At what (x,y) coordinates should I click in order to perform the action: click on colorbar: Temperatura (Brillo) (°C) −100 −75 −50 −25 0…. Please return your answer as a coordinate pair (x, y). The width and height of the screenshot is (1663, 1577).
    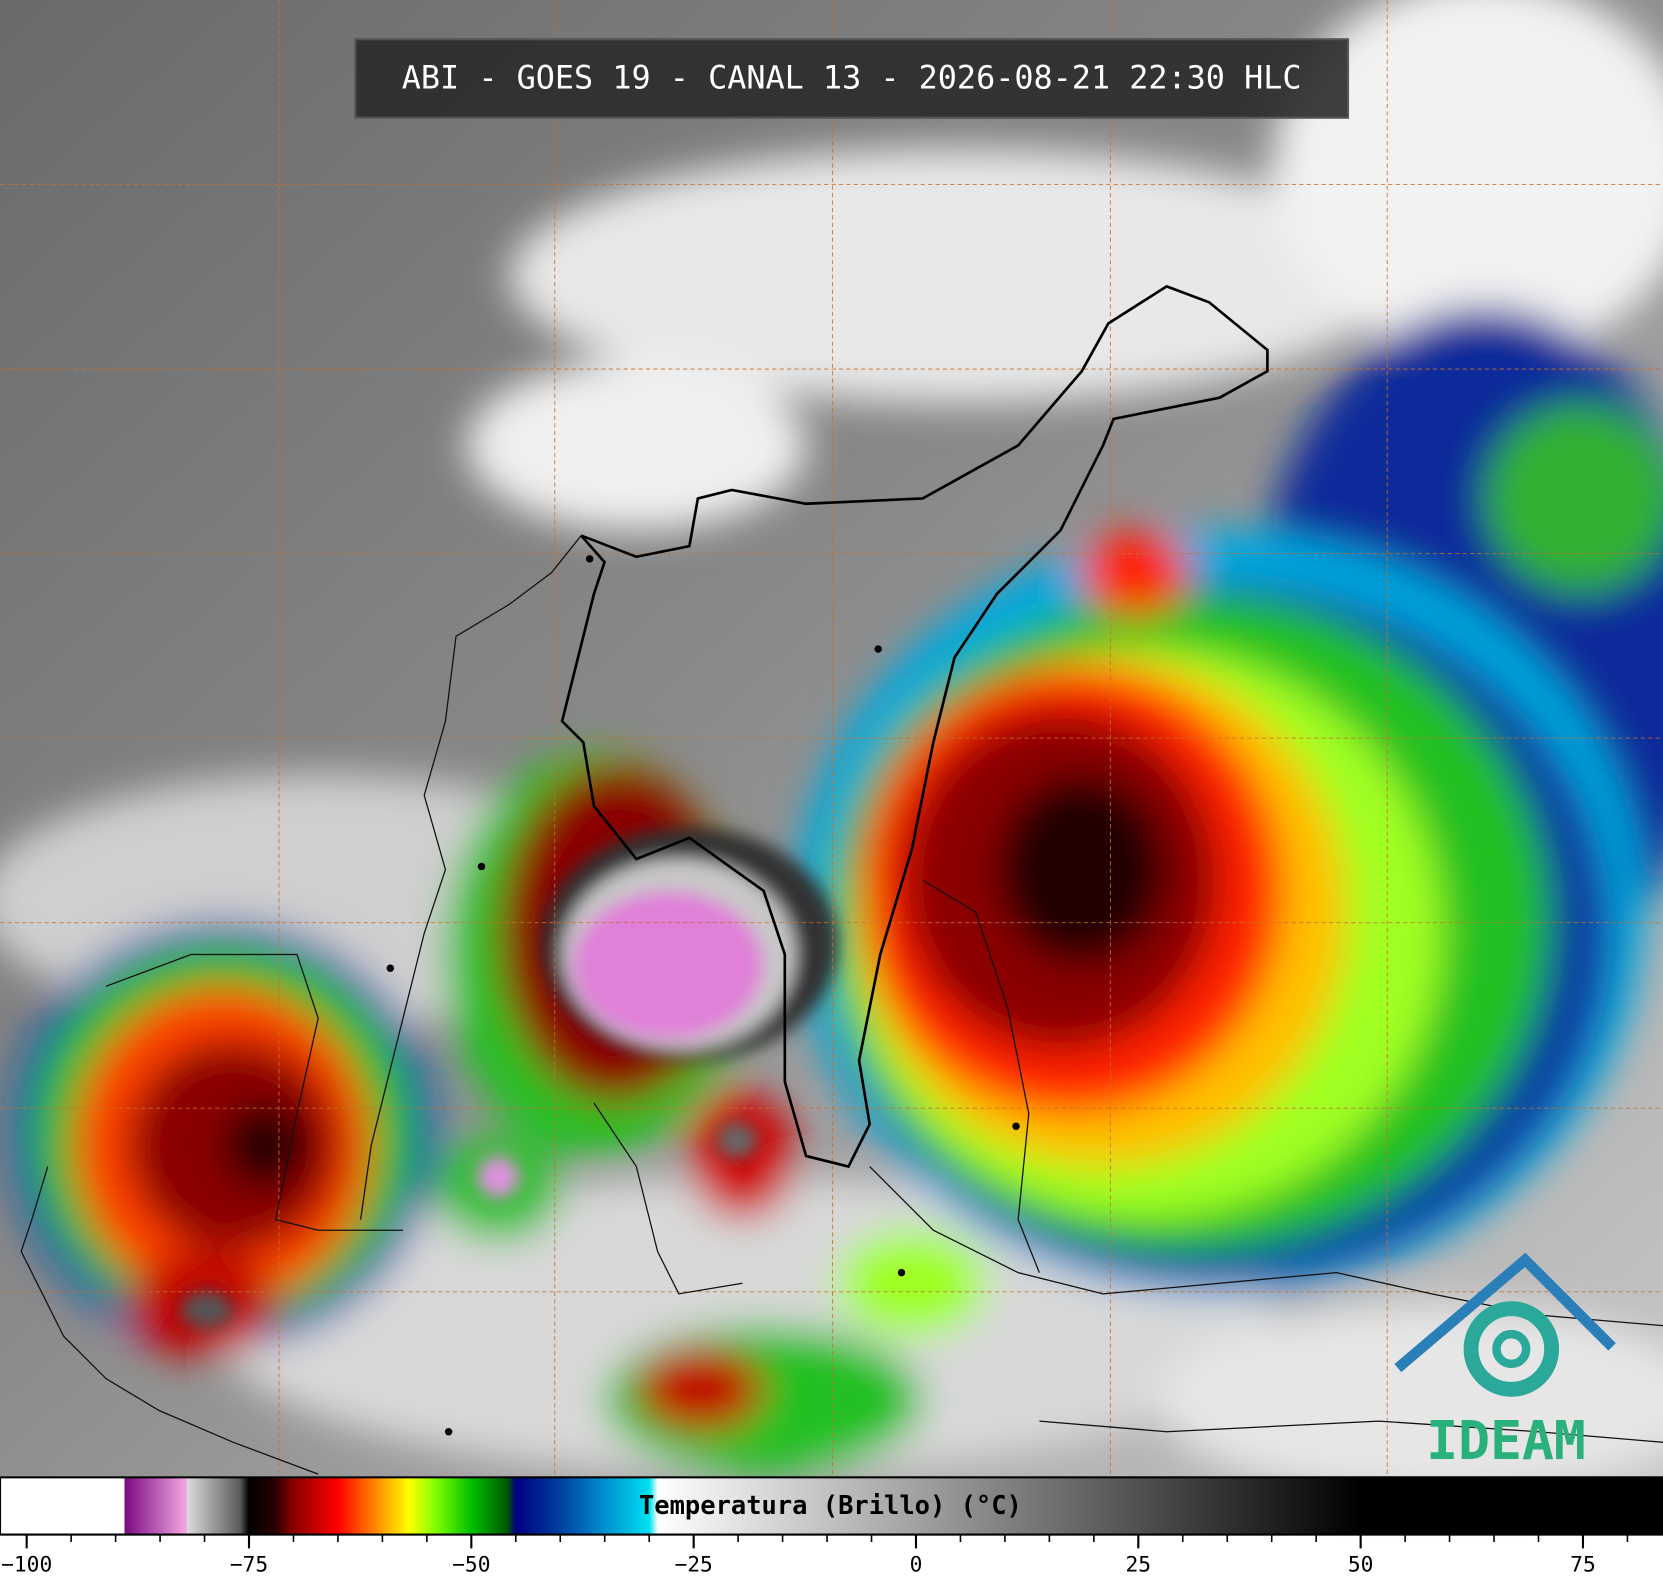
    Looking at the image, I should click on (831, 1526).